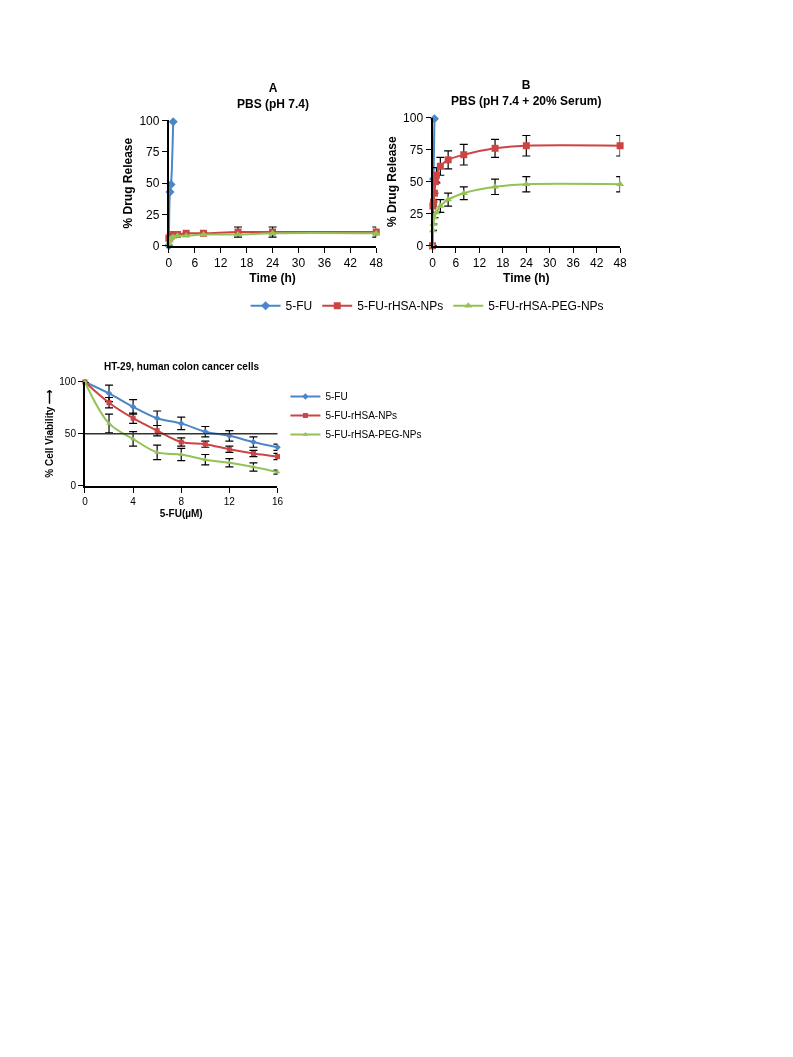  Describe the element at coordinates (273, 103) in the screenshot. I see `chart-subtitle: PBS (pH 7.4)` at that location.